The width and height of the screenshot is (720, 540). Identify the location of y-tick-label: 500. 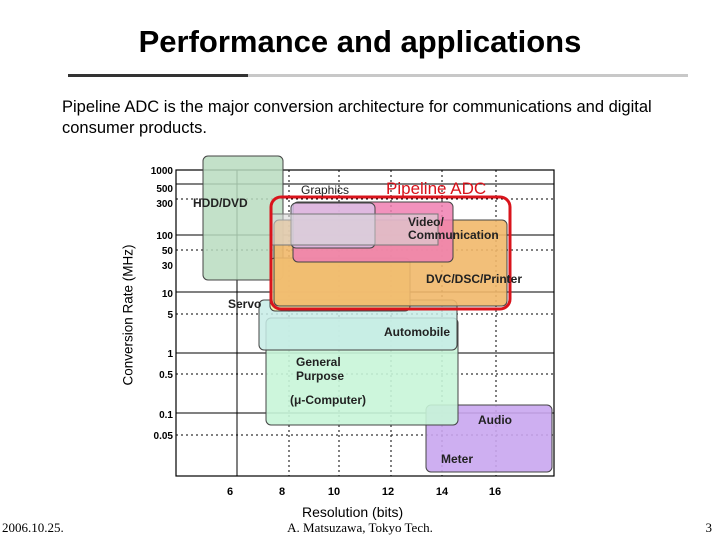
(164, 189).